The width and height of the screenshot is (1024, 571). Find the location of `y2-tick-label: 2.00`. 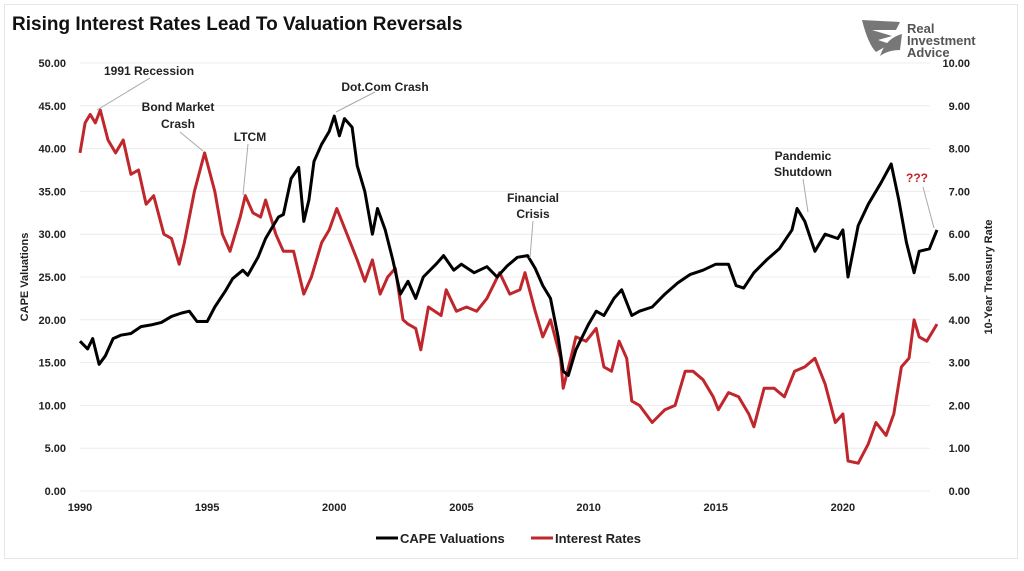

y2-tick-label: 2.00 is located at coordinates (959, 406).